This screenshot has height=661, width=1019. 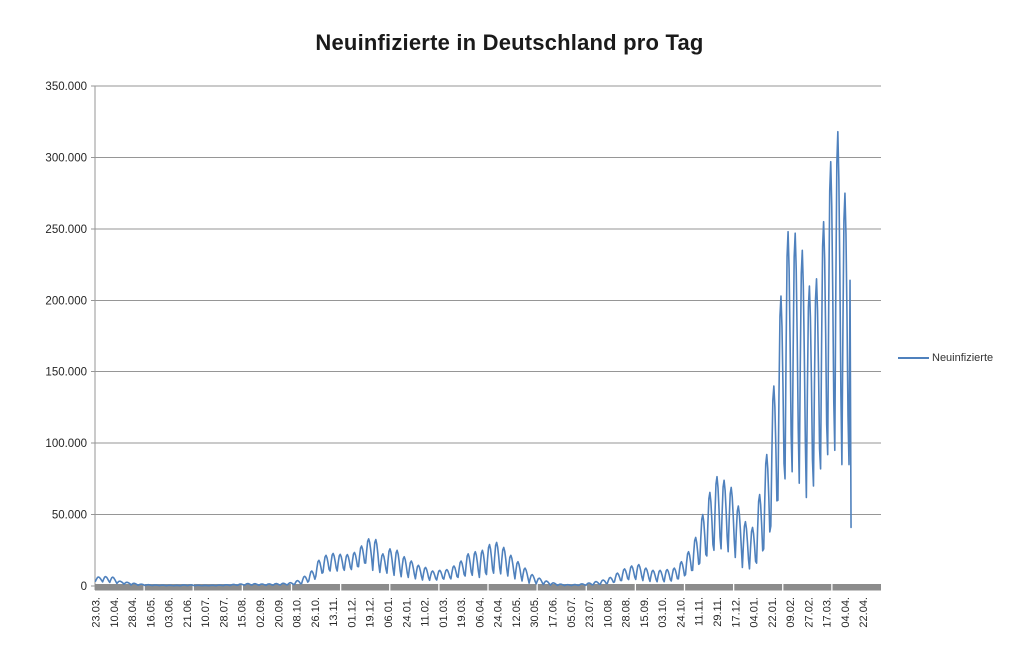 What do you see at coordinates (151, 612) in the screenshot?
I see `x-axis-tick-label: 16.05.` at bounding box center [151, 612].